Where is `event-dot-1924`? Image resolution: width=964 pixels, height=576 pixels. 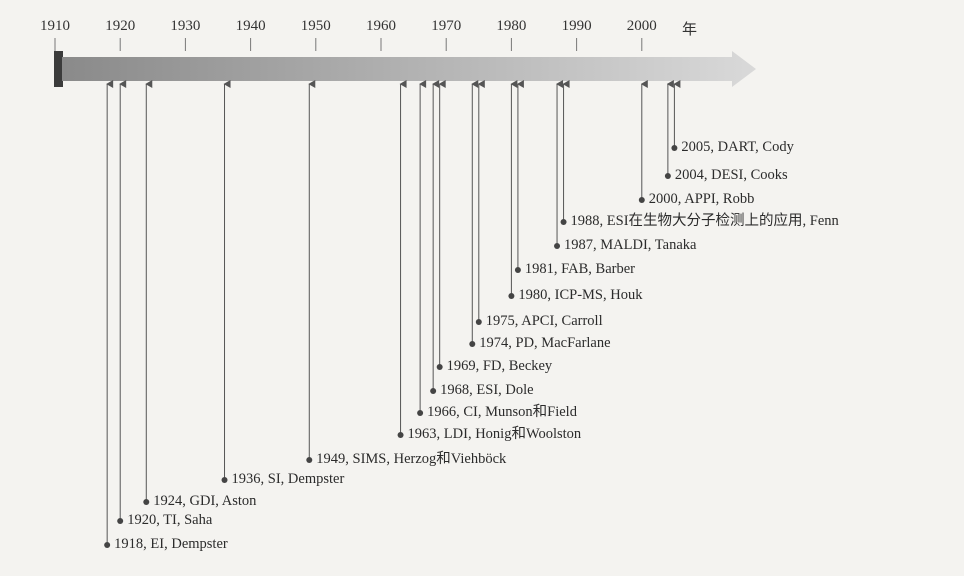 event-dot-1924 is located at coordinates (146, 502).